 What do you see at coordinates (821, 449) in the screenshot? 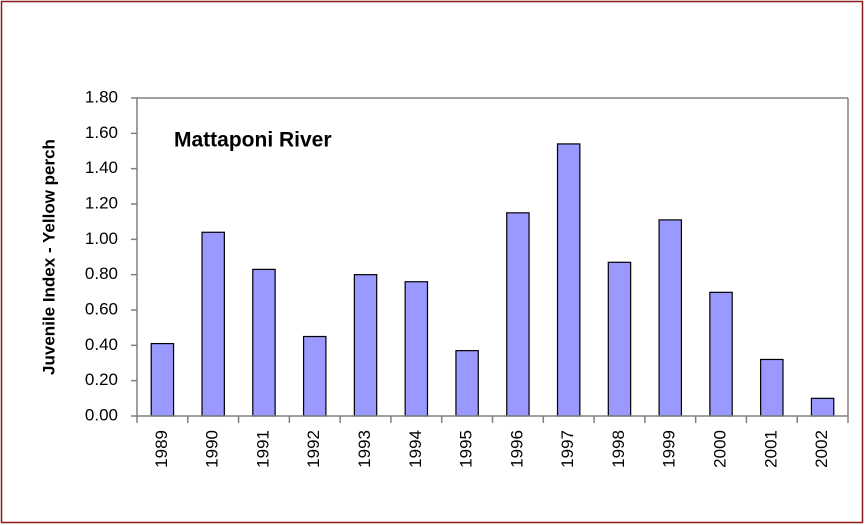
I see `x-tick-label: 2002` at bounding box center [821, 449].